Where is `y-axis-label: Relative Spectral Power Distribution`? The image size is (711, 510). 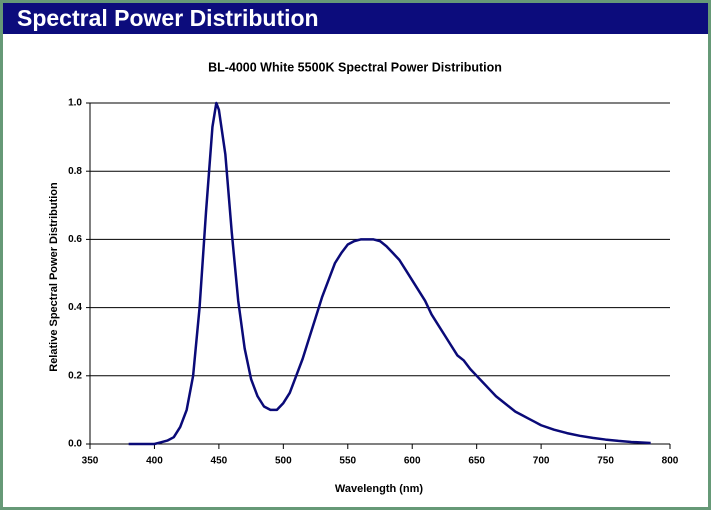 y-axis-label: Relative Spectral Power Distribution is located at coordinates (54, 277).